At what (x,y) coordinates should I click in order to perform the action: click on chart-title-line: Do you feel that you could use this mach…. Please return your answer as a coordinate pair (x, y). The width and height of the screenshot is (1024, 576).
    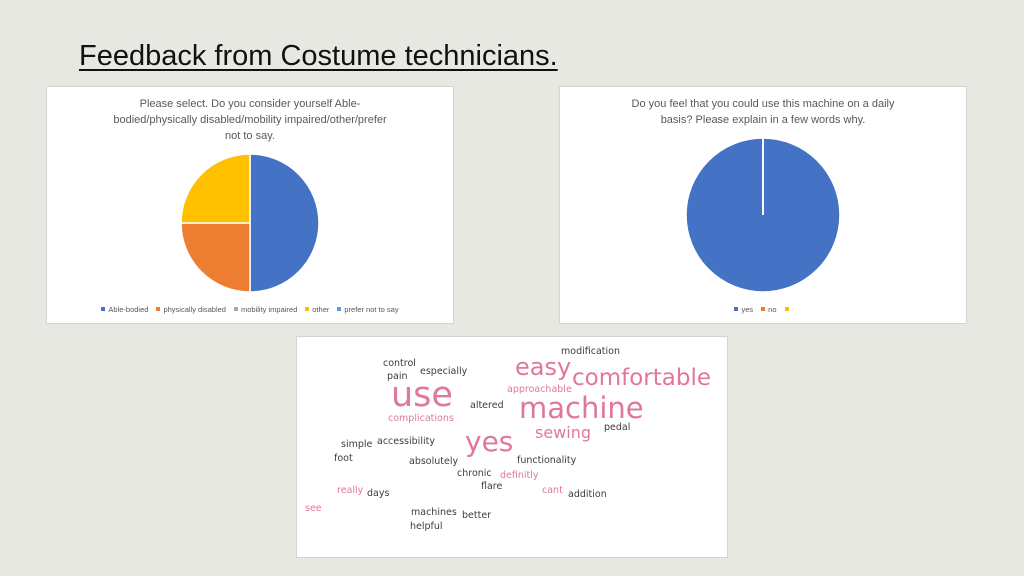
    Looking at the image, I should click on (763, 104).